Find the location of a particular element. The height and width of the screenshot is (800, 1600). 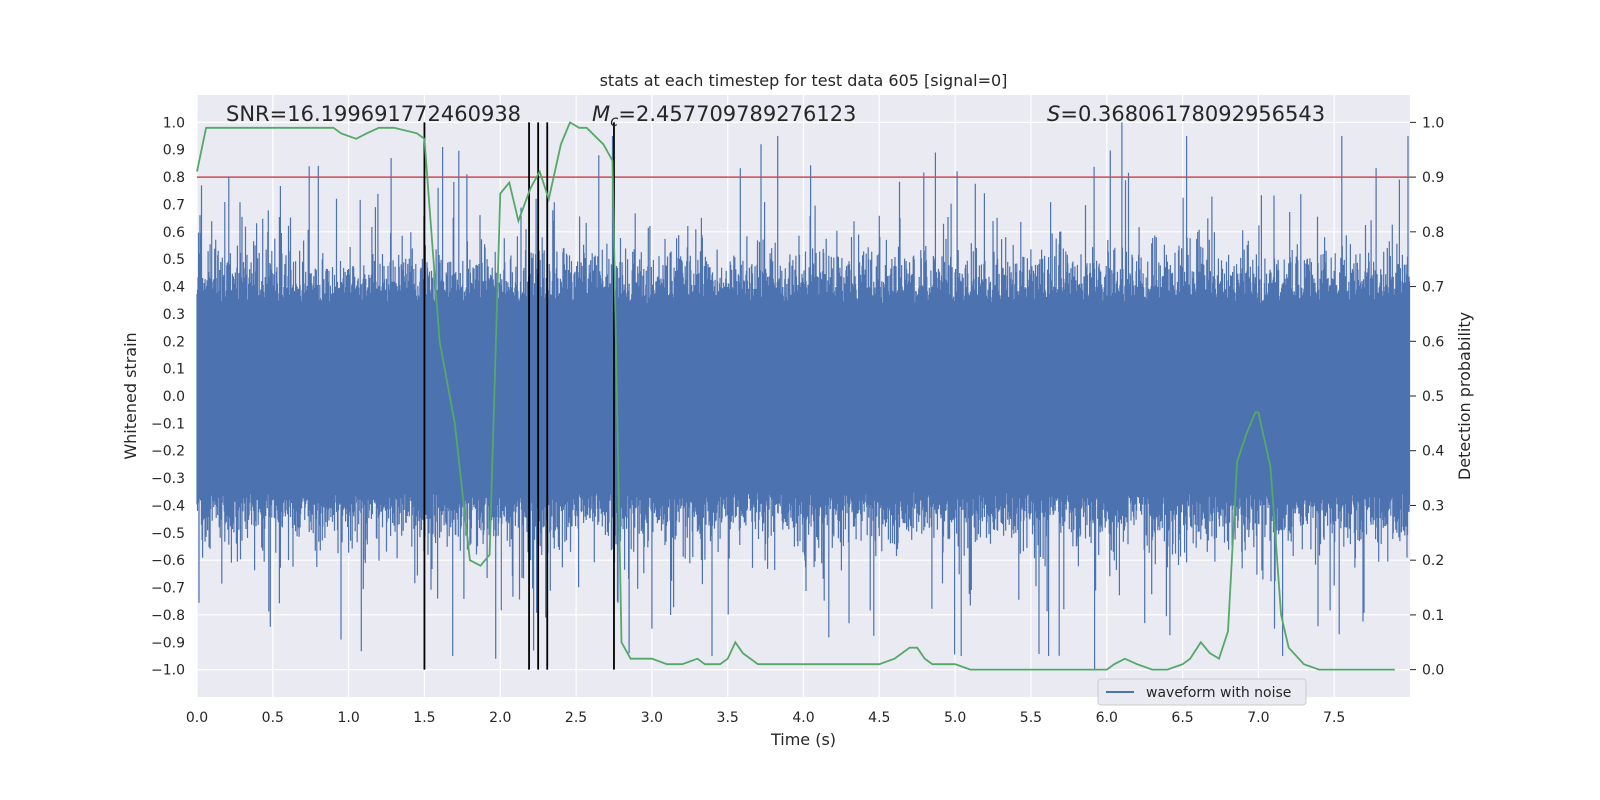

y-tick-label: −0.9 is located at coordinates (168, 643).